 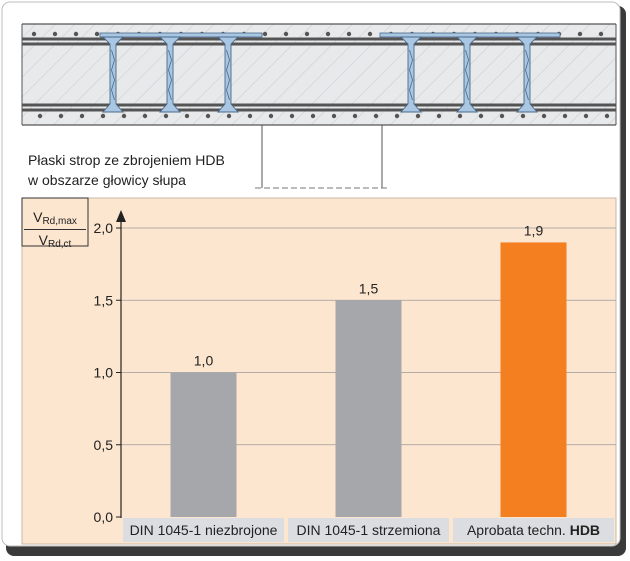 I want to click on category-label: DIN 1045-1 strzemiona, so click(x=369, y=530).